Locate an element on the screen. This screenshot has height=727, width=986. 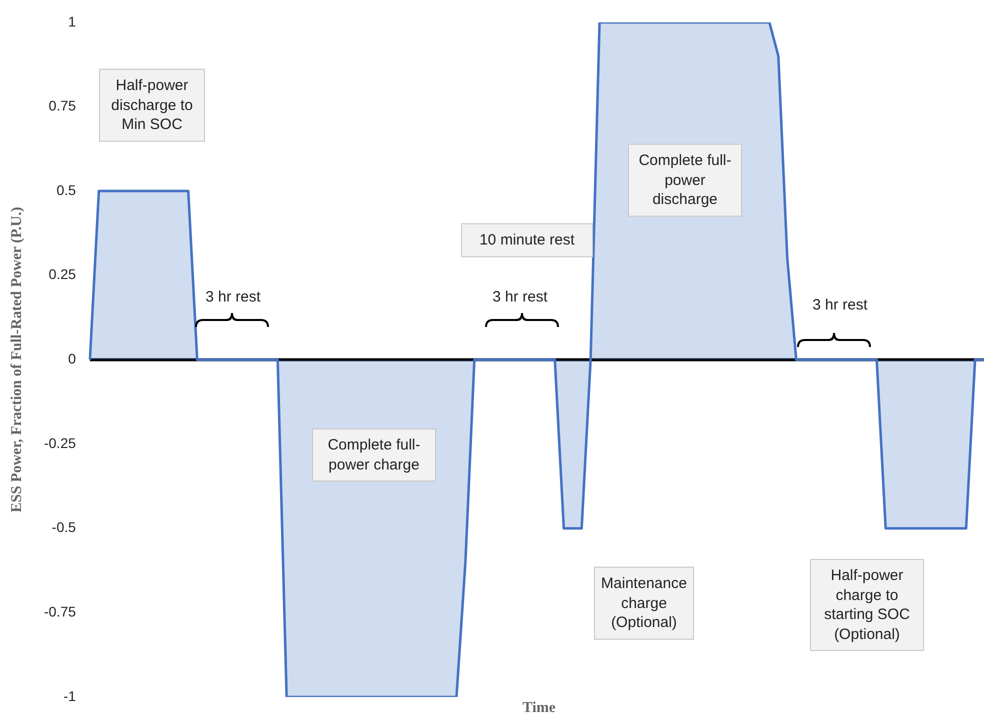
y-axis-title: ESS Power, Fraction of Full-Rated Power (P.U.) is located at coordinates (16, 359).